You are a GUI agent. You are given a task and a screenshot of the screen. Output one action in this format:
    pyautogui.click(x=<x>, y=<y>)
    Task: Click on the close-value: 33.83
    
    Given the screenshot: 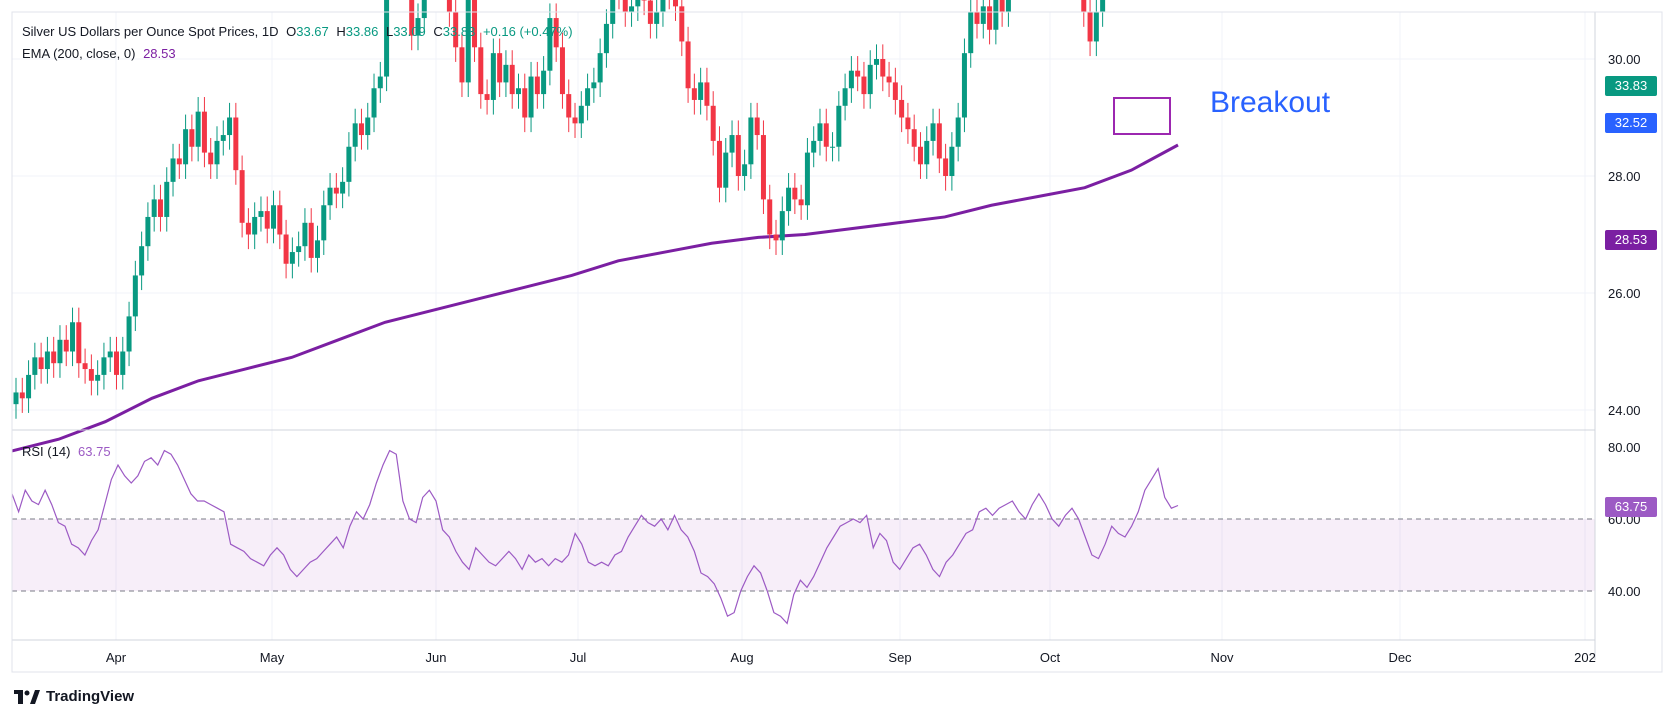 What is the action you would take?
    pyautogui.click(x=459, y=31)
    